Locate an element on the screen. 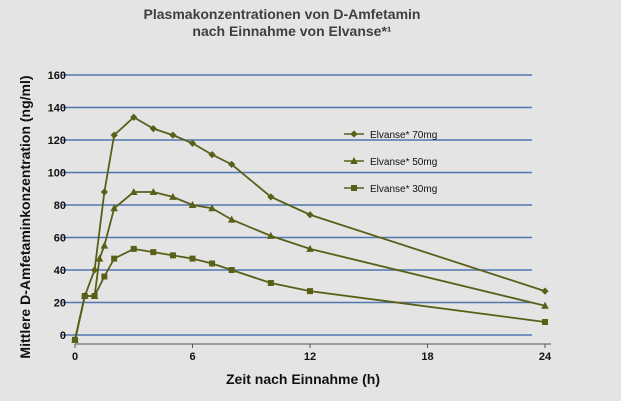 This screenshot has height=401, width=621. y-tick-label-140: 140 is located at coordinates (57, 109).